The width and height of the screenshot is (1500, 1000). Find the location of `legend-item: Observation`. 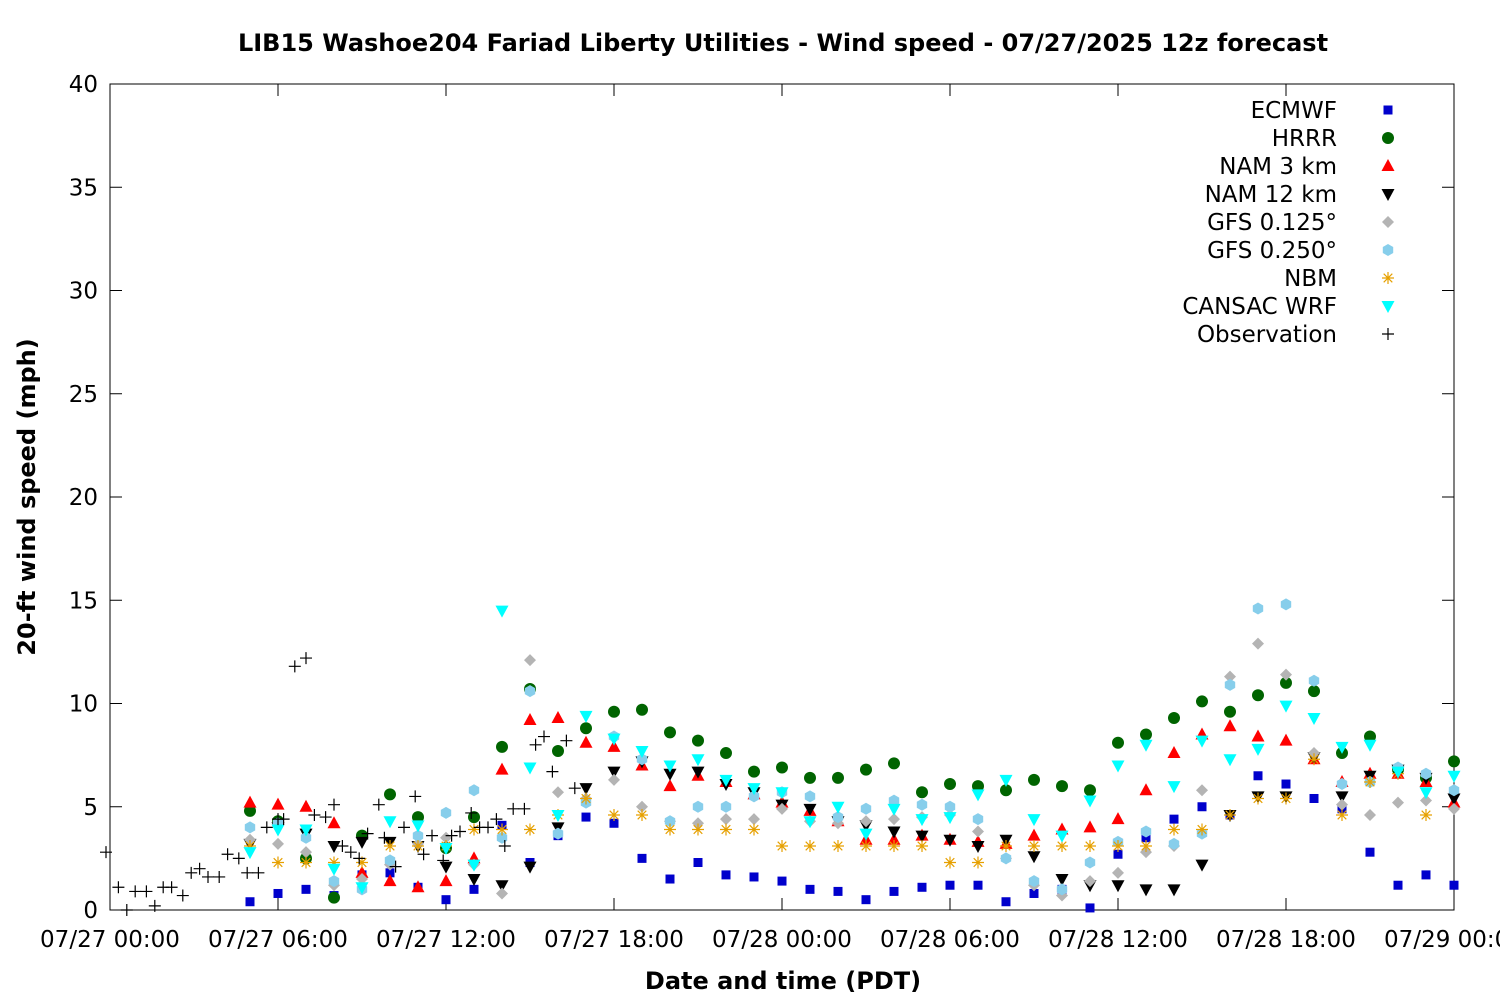

legend-item: Observation is located at coordinates (1295, 335).